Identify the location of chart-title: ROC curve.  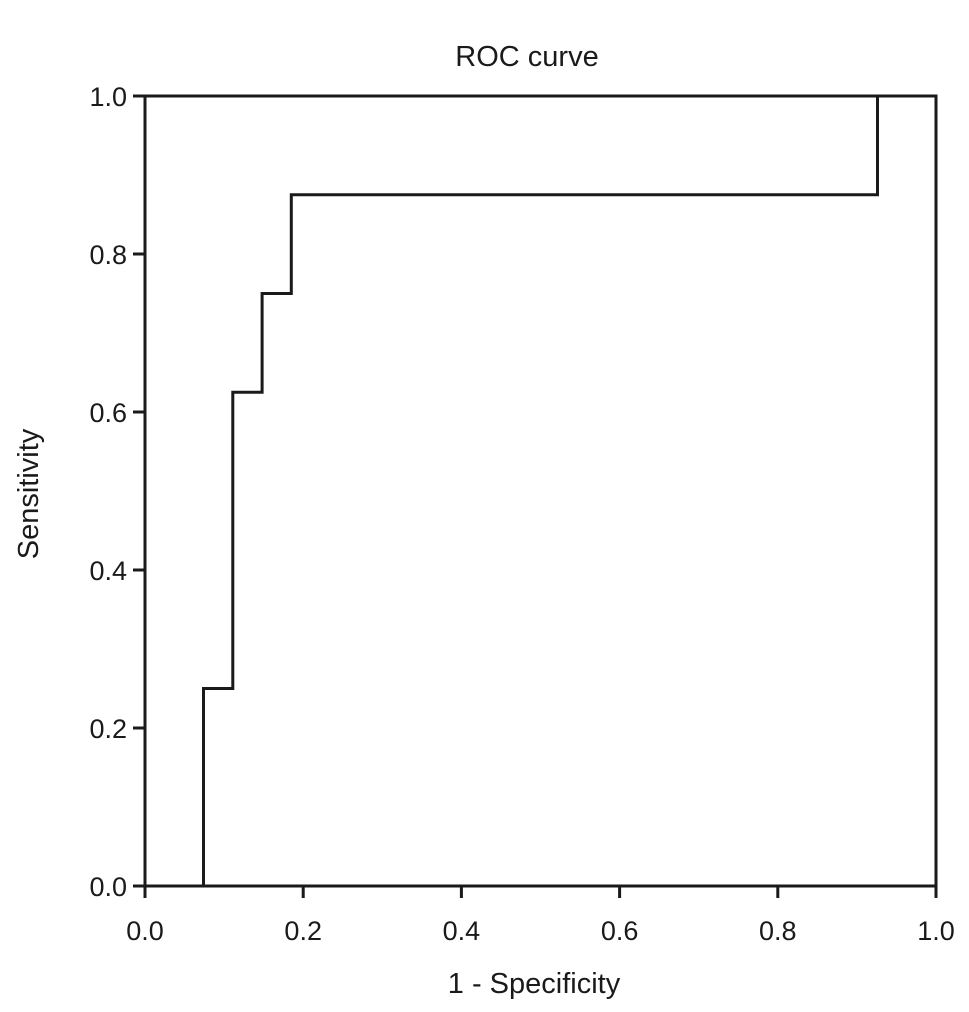
(526, 57).